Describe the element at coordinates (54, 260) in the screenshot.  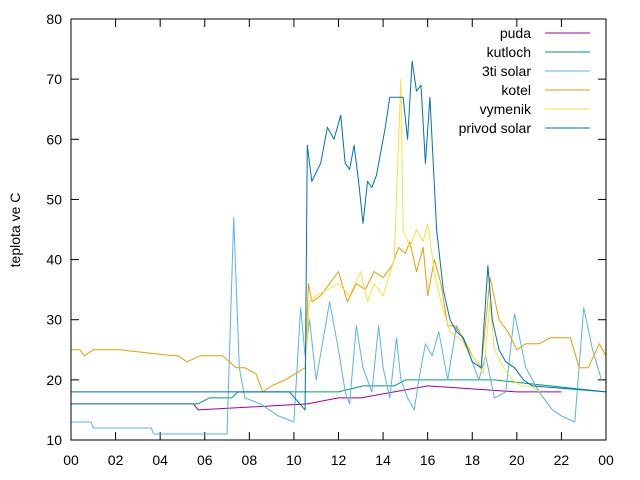
I see `y-tick-label: 40` at that location.